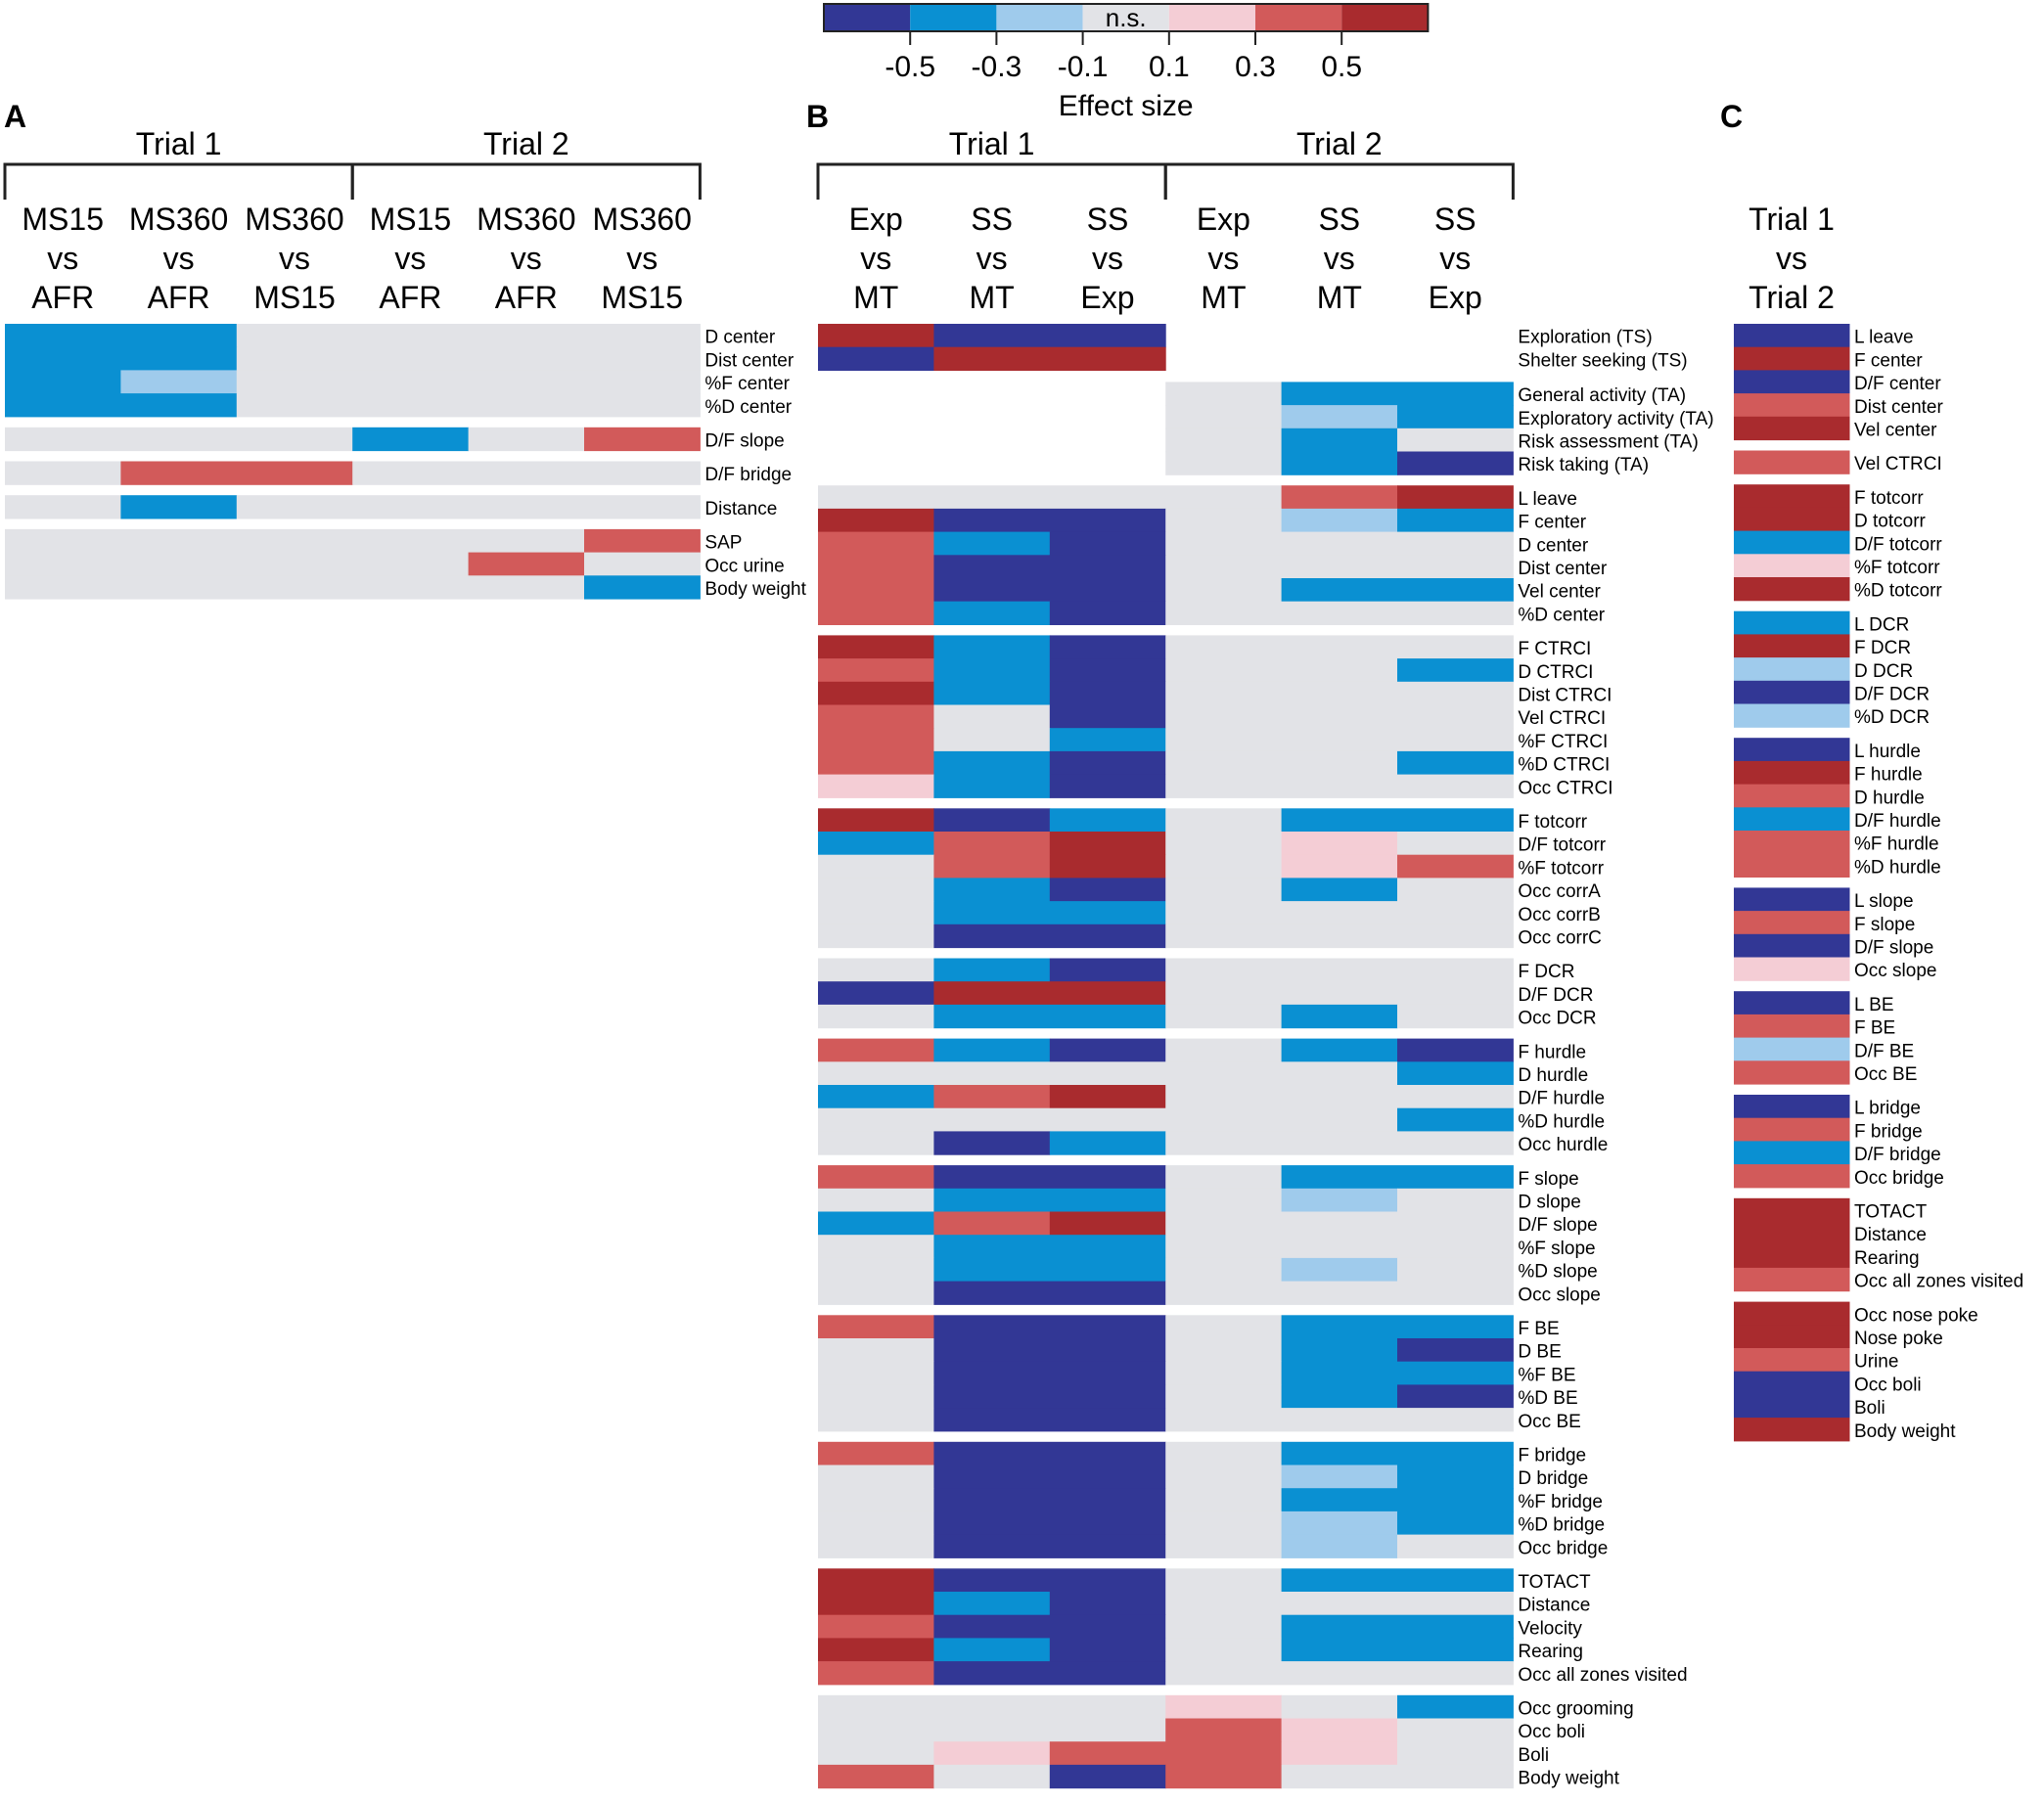  I want to click on legend-frame, so click(1126, 17).